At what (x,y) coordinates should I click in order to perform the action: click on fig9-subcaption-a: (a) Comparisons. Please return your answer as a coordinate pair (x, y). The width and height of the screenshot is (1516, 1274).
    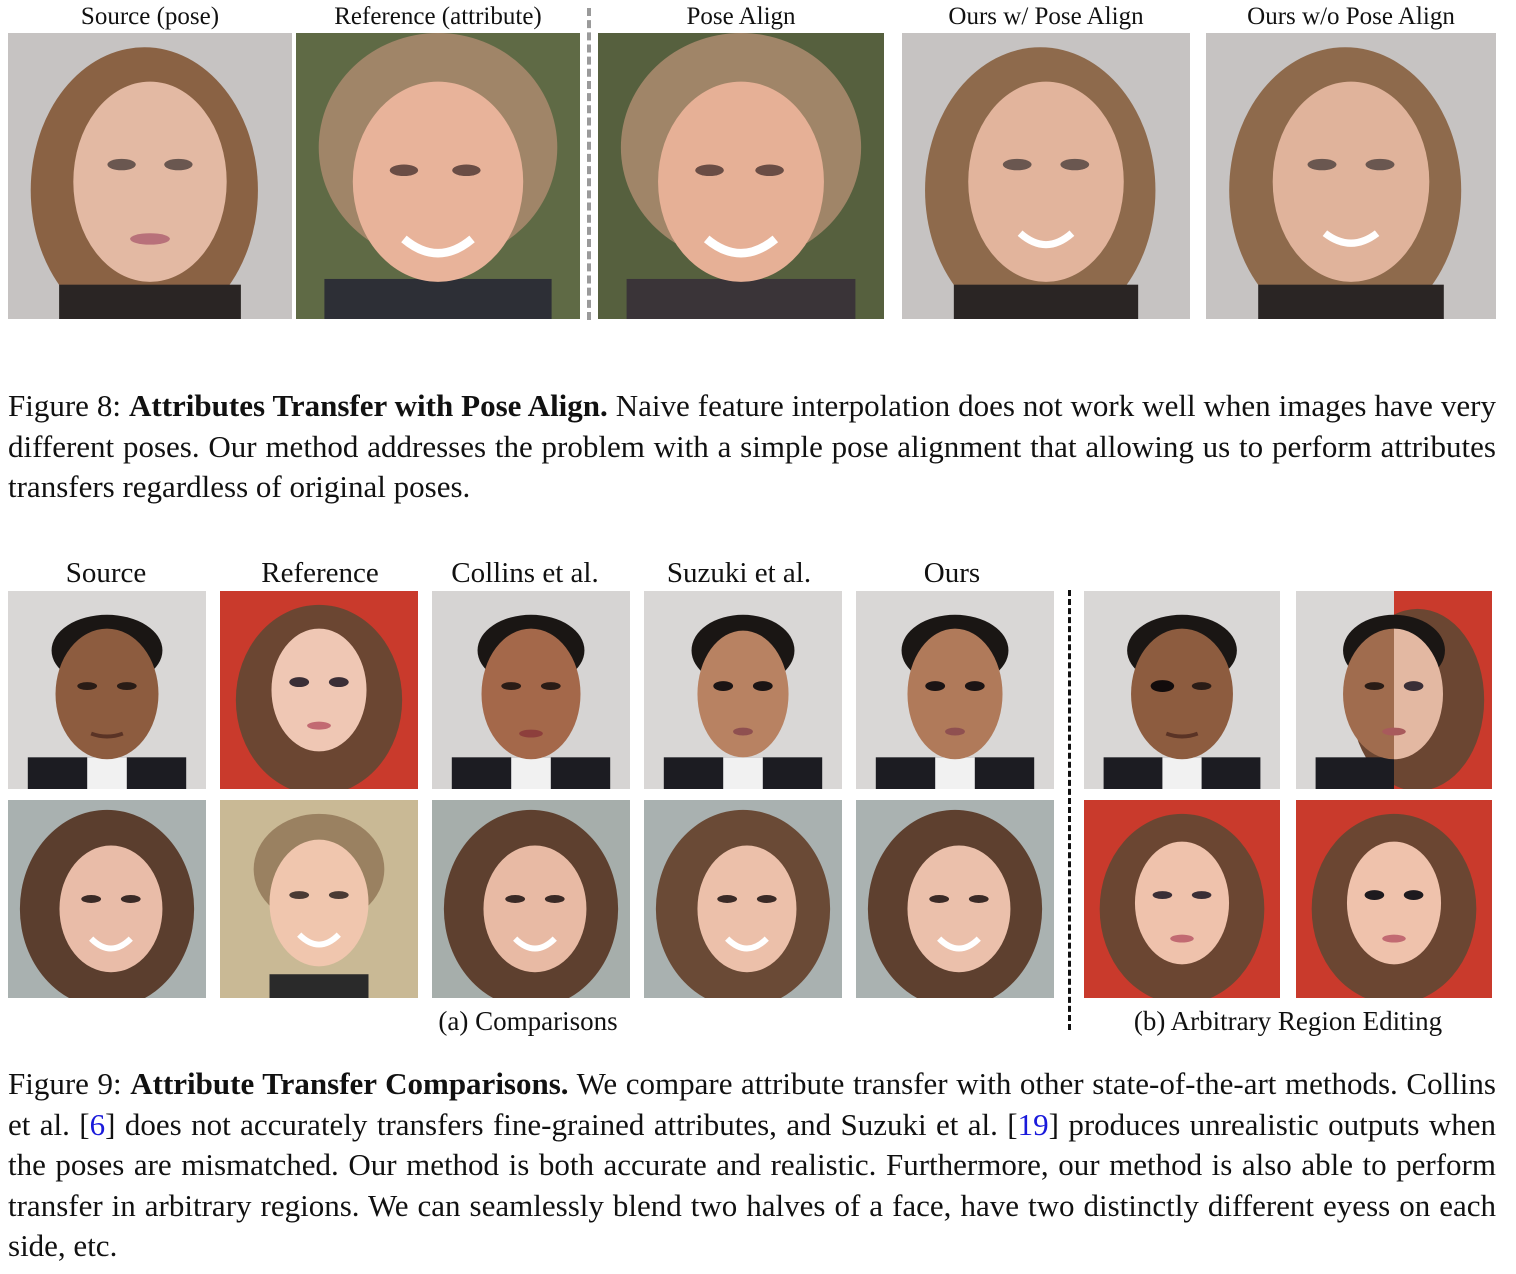
    Looking at the image, I should click on (528, 1021).